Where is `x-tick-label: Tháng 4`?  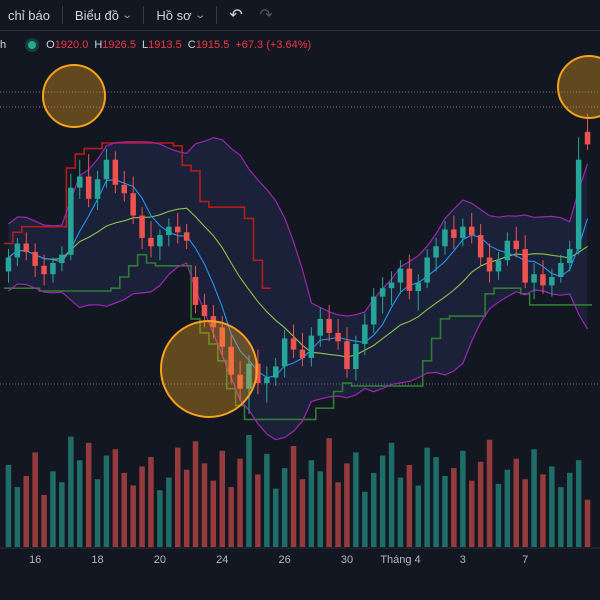 x-tick-label: Tháng 4 is located at coordinates (400, 560).